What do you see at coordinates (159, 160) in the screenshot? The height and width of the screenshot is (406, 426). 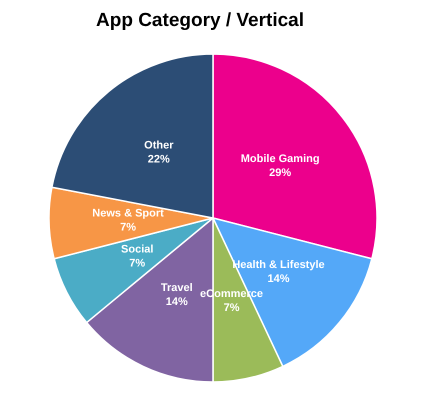 I see `data-label: 22%` at bounding box center [159, 160].